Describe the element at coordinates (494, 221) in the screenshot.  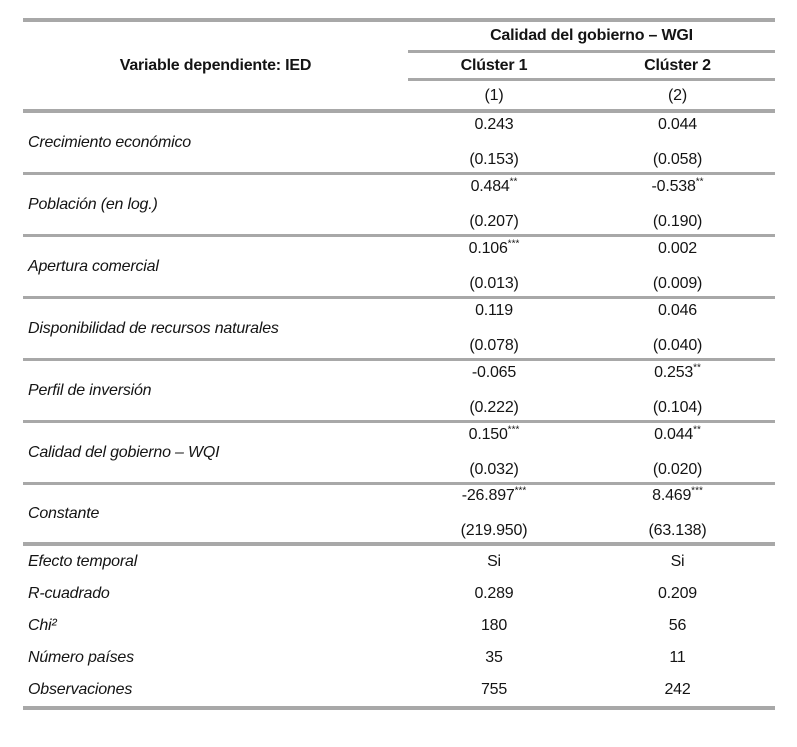
I see `standard-error: (0.207)` at that location.